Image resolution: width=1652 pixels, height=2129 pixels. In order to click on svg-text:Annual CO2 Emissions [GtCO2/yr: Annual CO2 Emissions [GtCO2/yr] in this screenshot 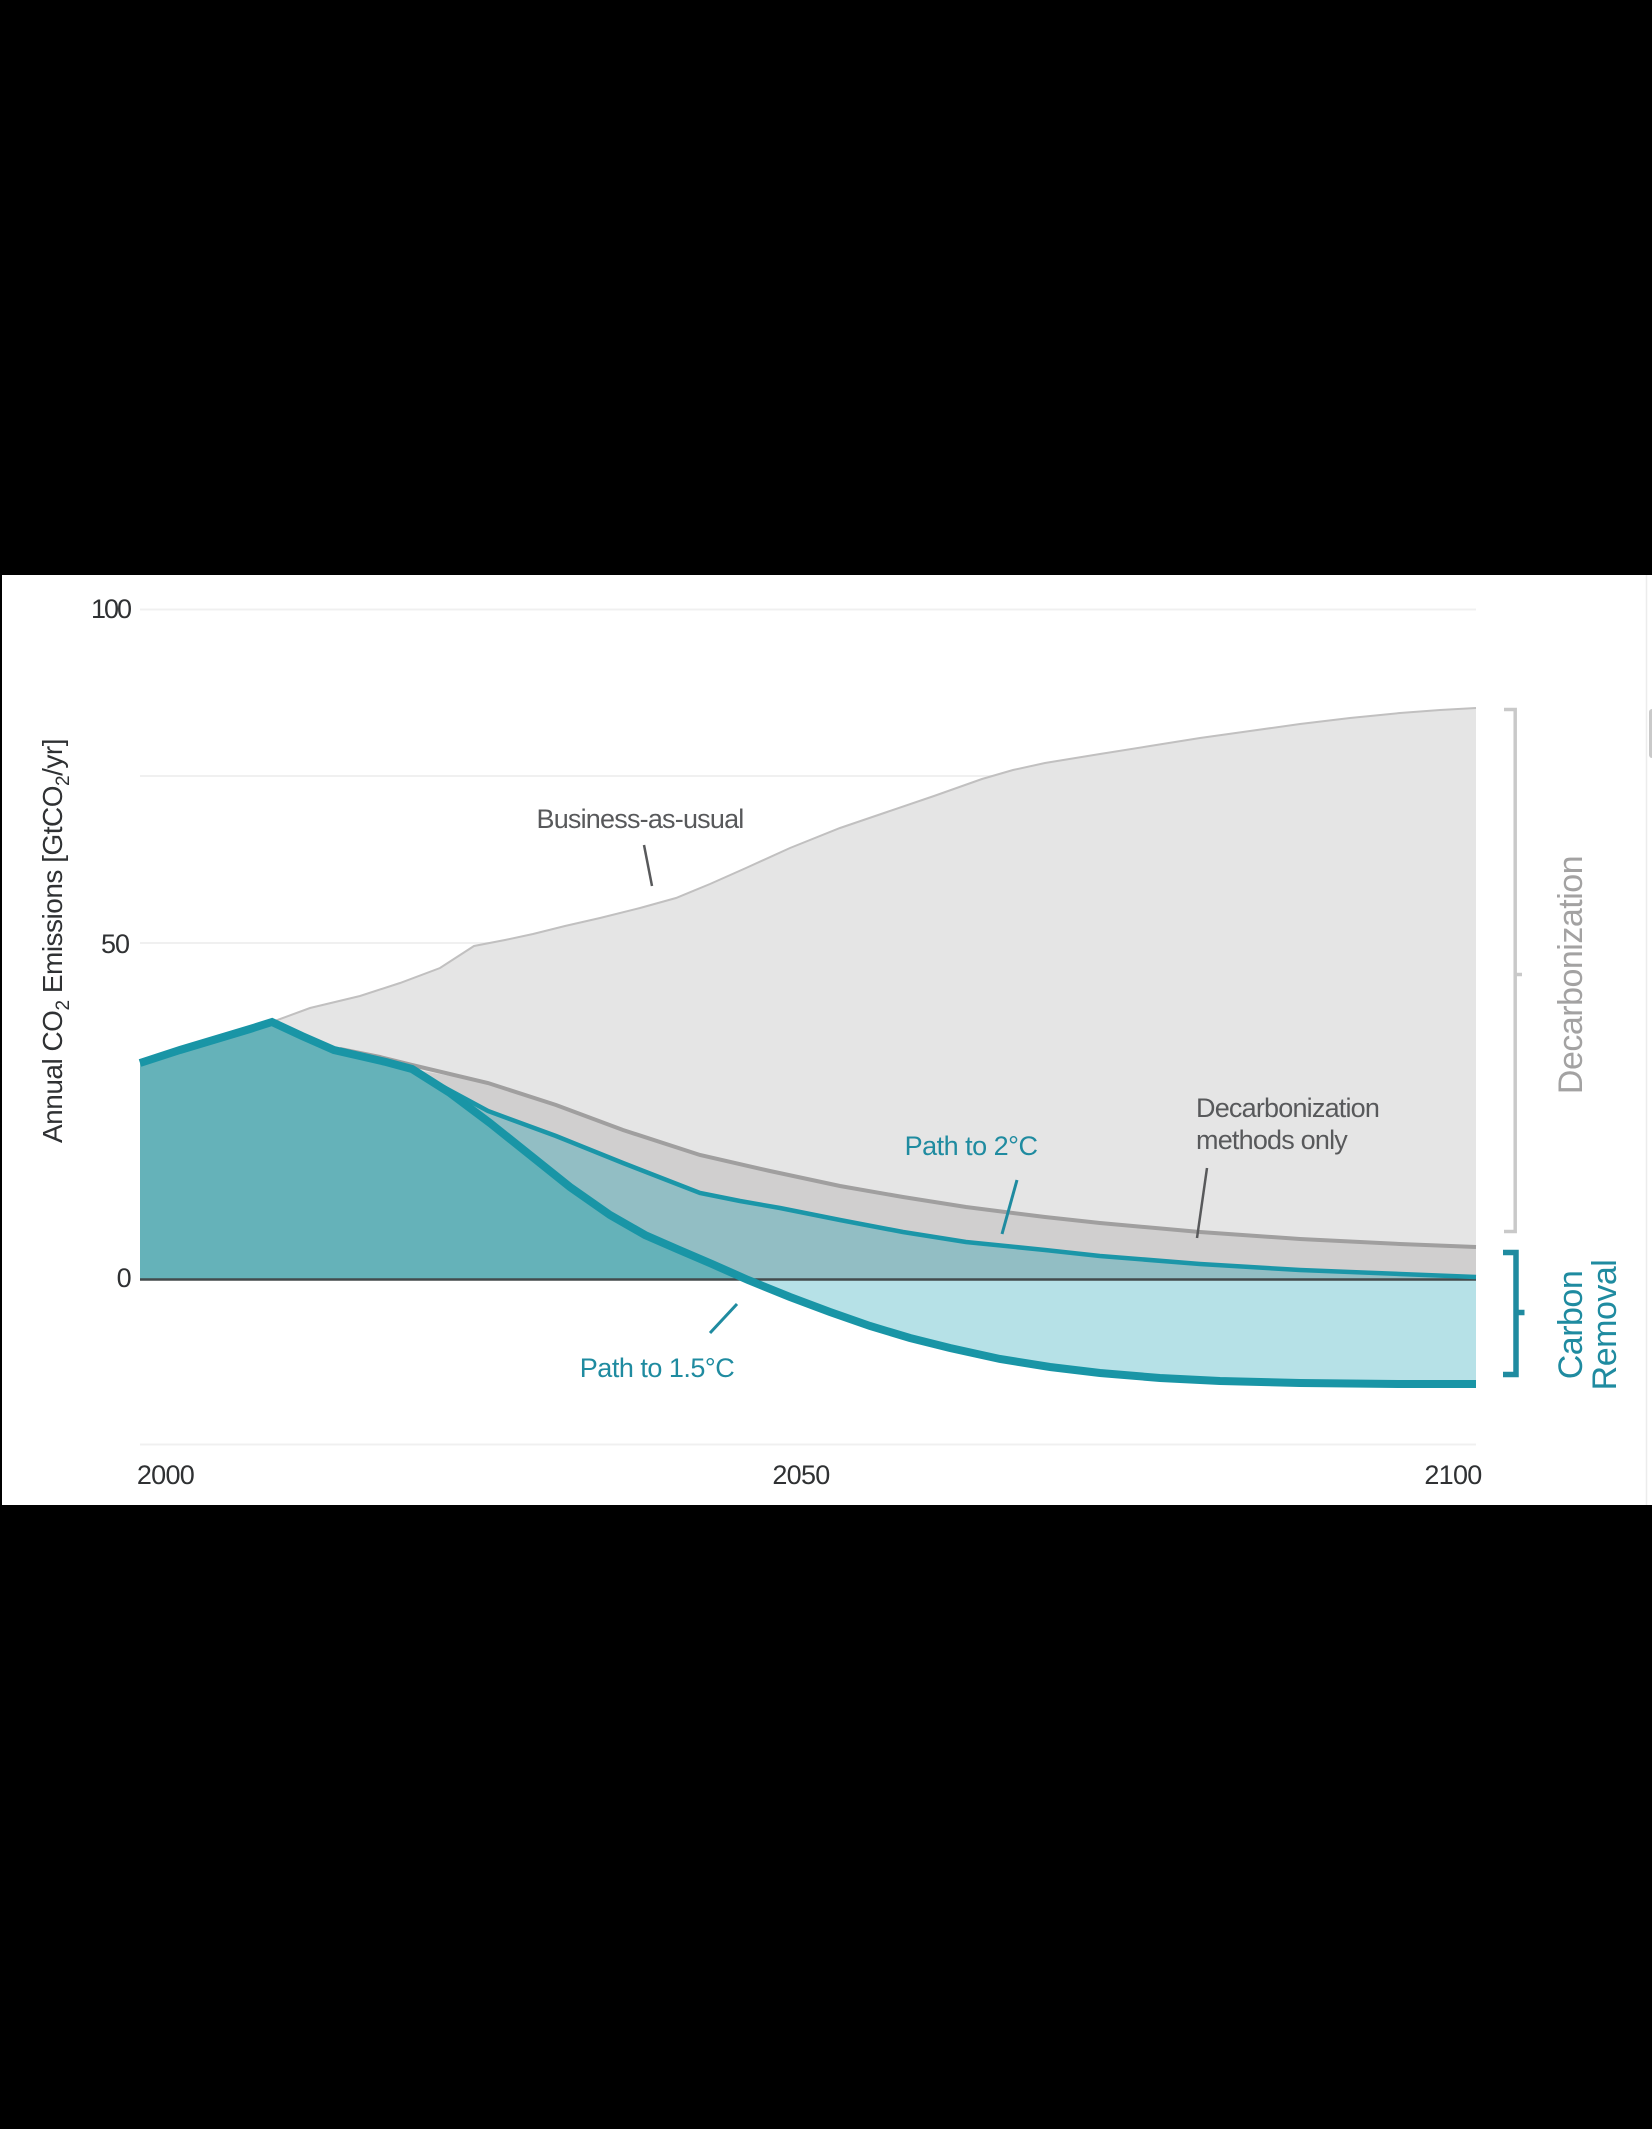, I will do `click(55, 941)`.